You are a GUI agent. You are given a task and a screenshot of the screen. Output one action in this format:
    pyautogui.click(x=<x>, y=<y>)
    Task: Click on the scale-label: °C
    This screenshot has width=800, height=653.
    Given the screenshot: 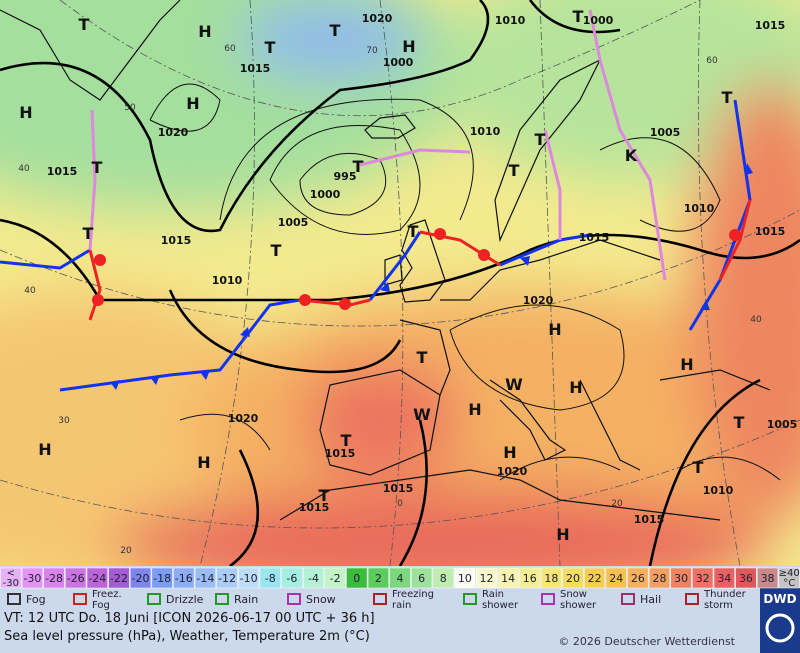 What is the action you would take?
    pyautogui.click(x=789, y=583)
    